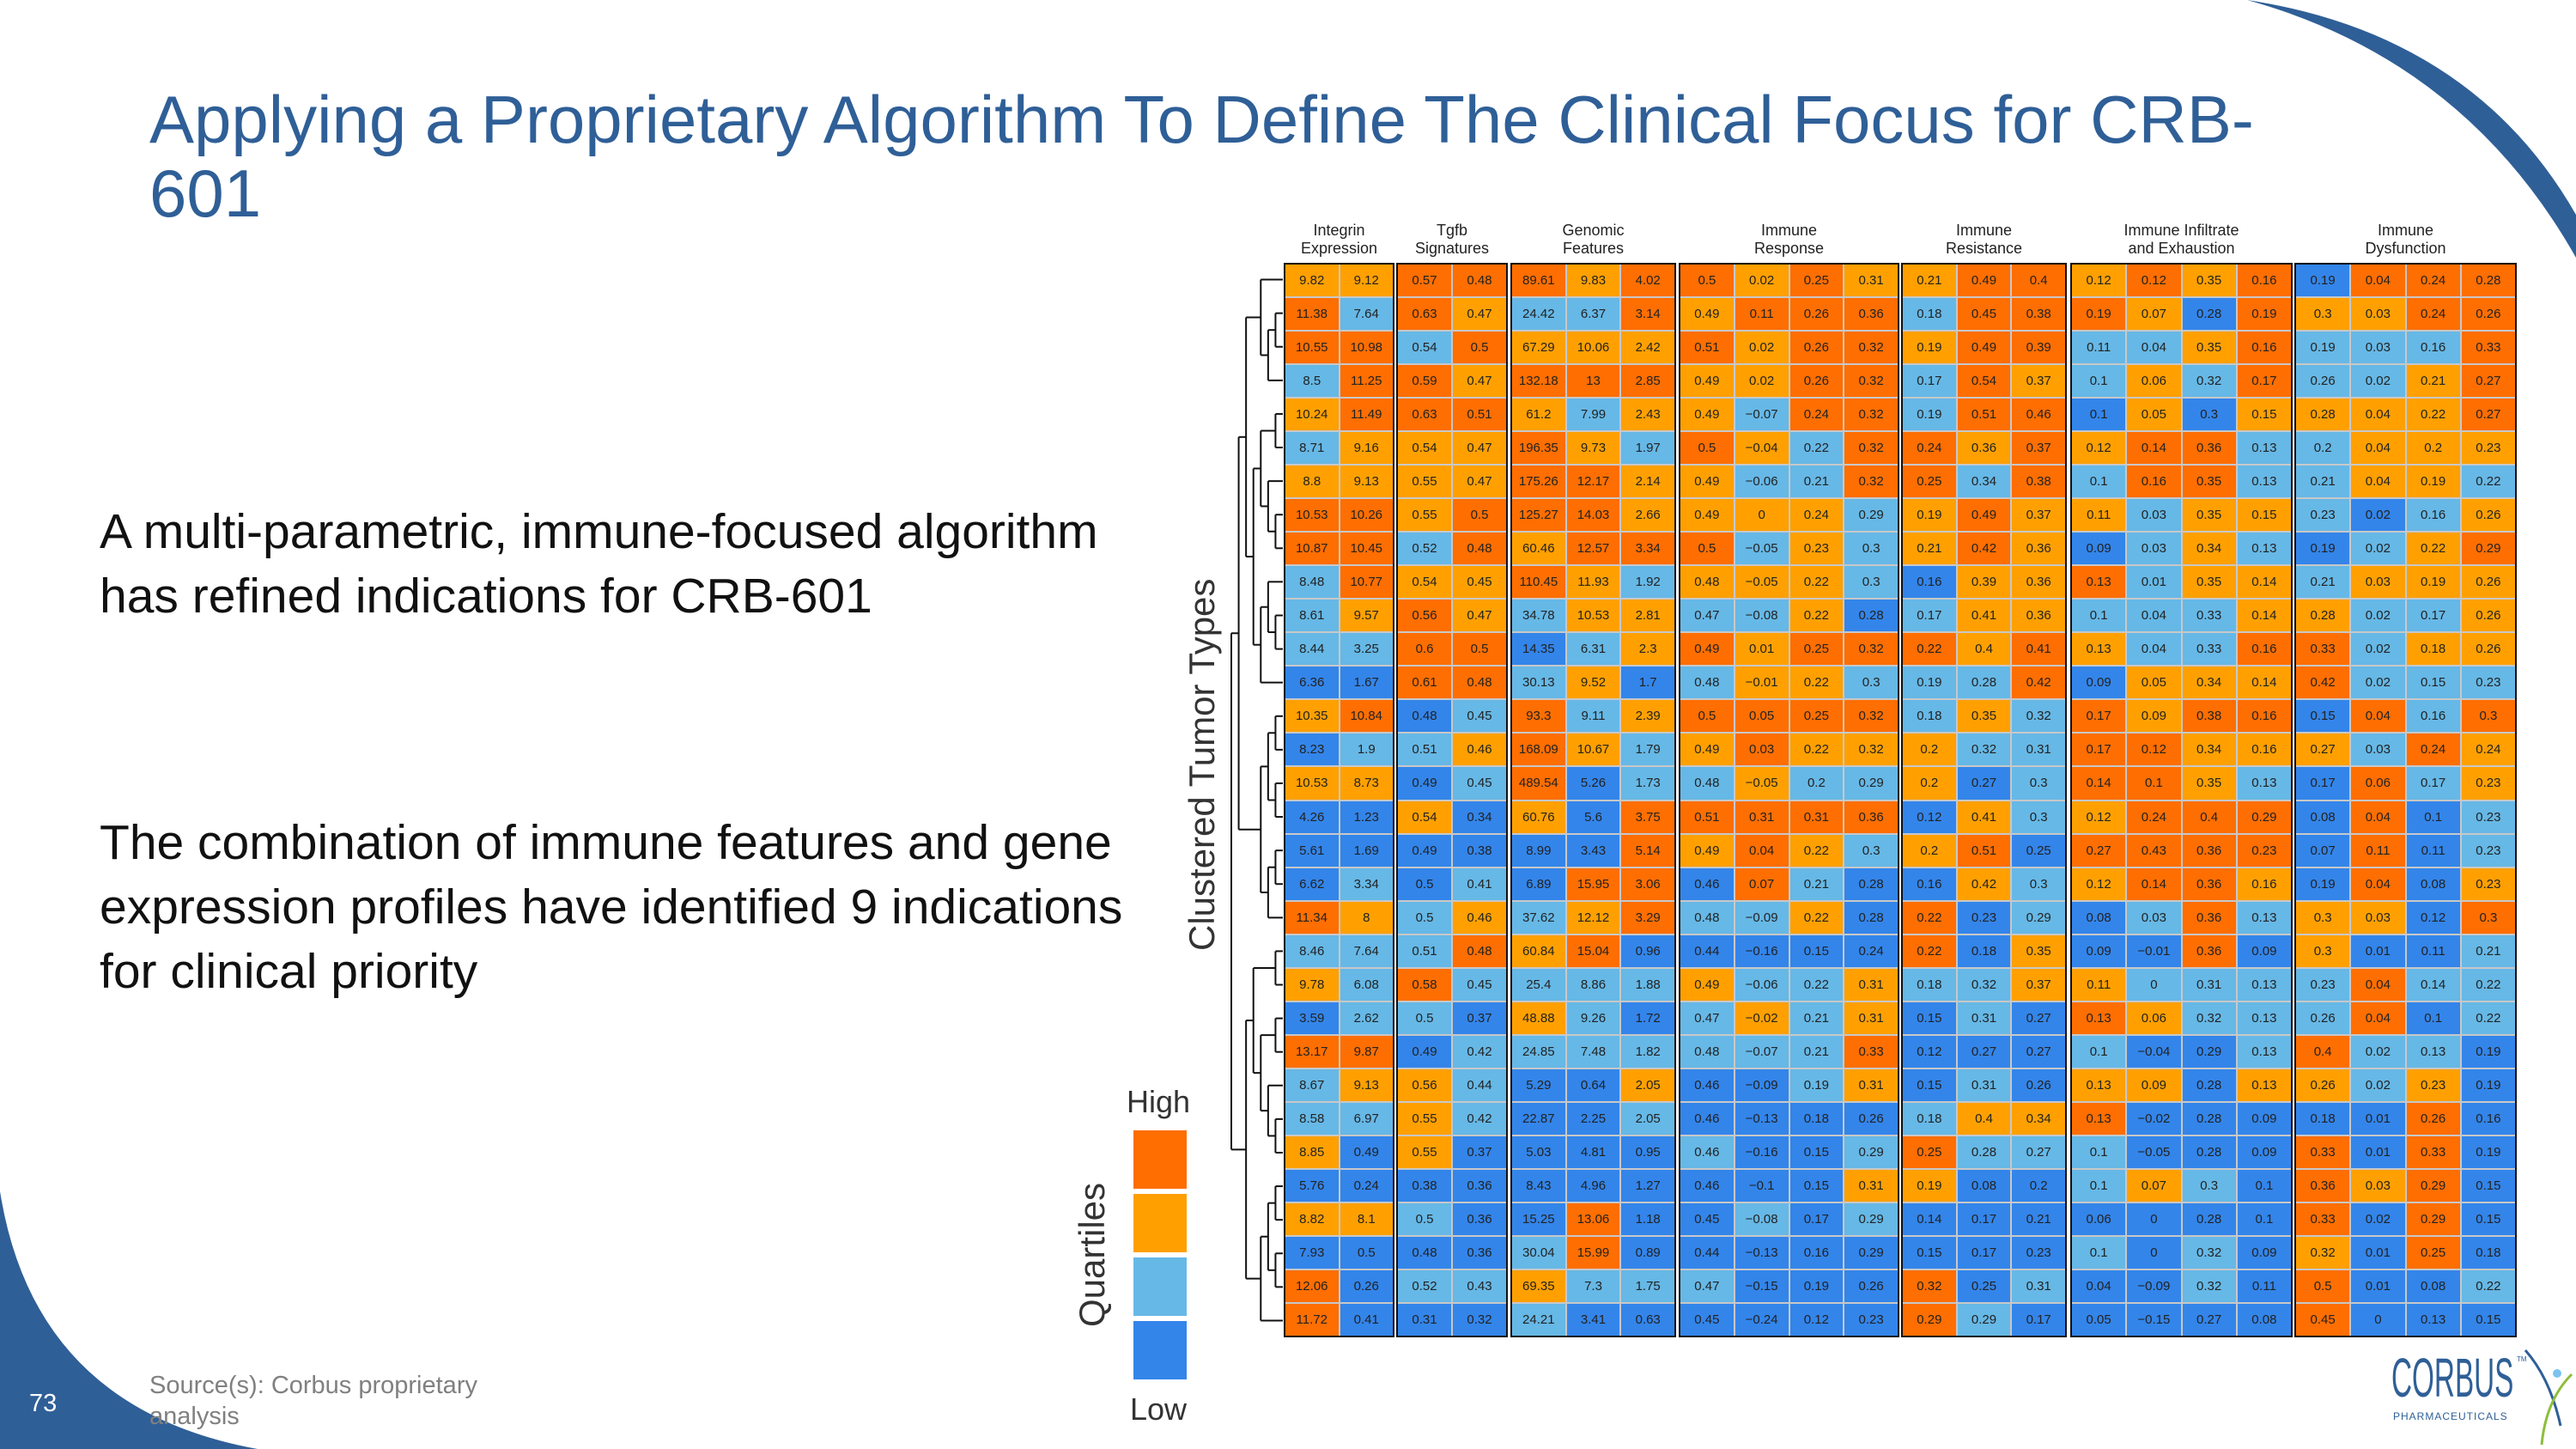 Image resolution: width=2576 pixels, height=1449 pixels. I want to click on heatmap-cell: 0.25, so click(1930, 1151).